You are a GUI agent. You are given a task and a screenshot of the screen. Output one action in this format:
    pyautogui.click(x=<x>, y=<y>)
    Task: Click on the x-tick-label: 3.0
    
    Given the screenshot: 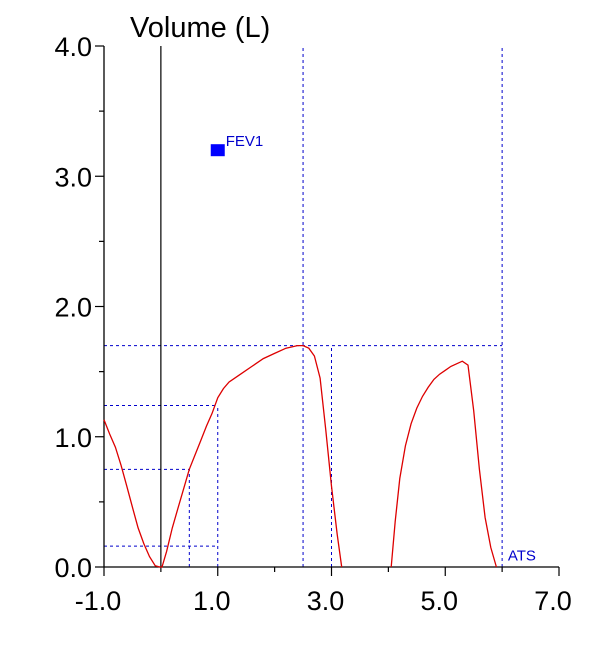 What is the action you would take?
    pyautogui.click(x=326, y=601)
    